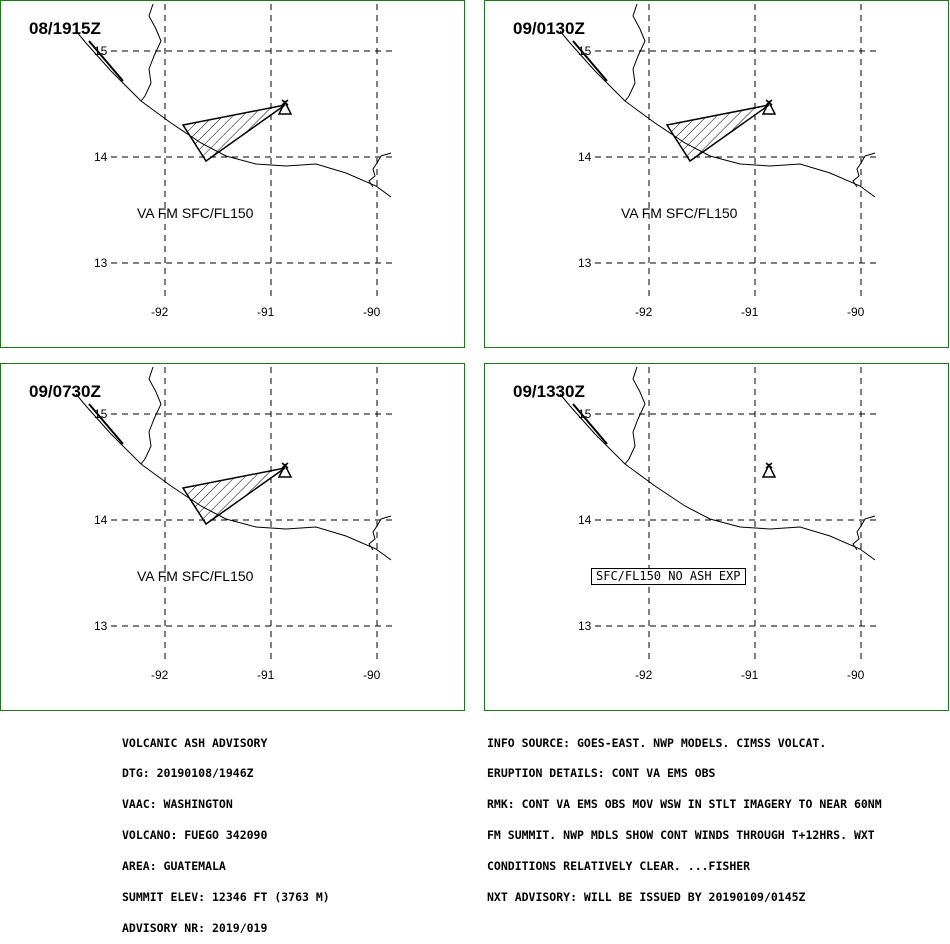  Describe the element at coordinates (188, 773) in the screenshot. I see `advisory-line: DTG: 20190108/1946Z` at that location.